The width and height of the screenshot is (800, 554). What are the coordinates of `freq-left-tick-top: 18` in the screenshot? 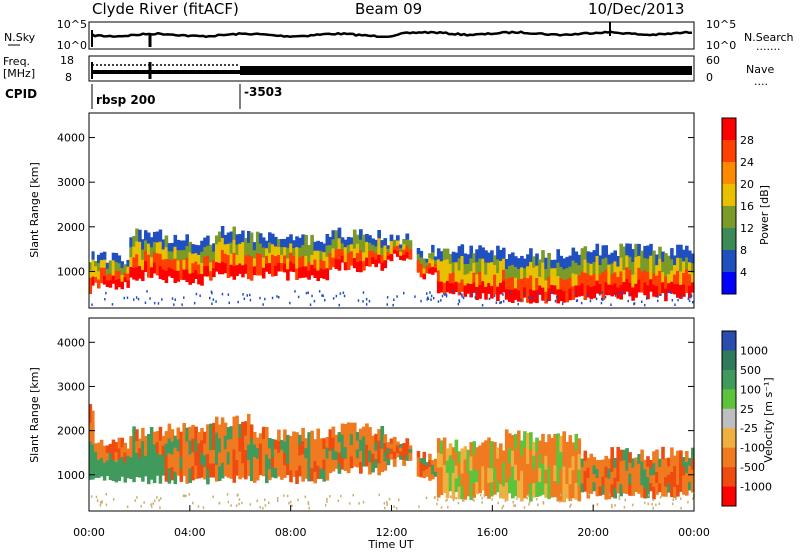 It's located at (67, 60).